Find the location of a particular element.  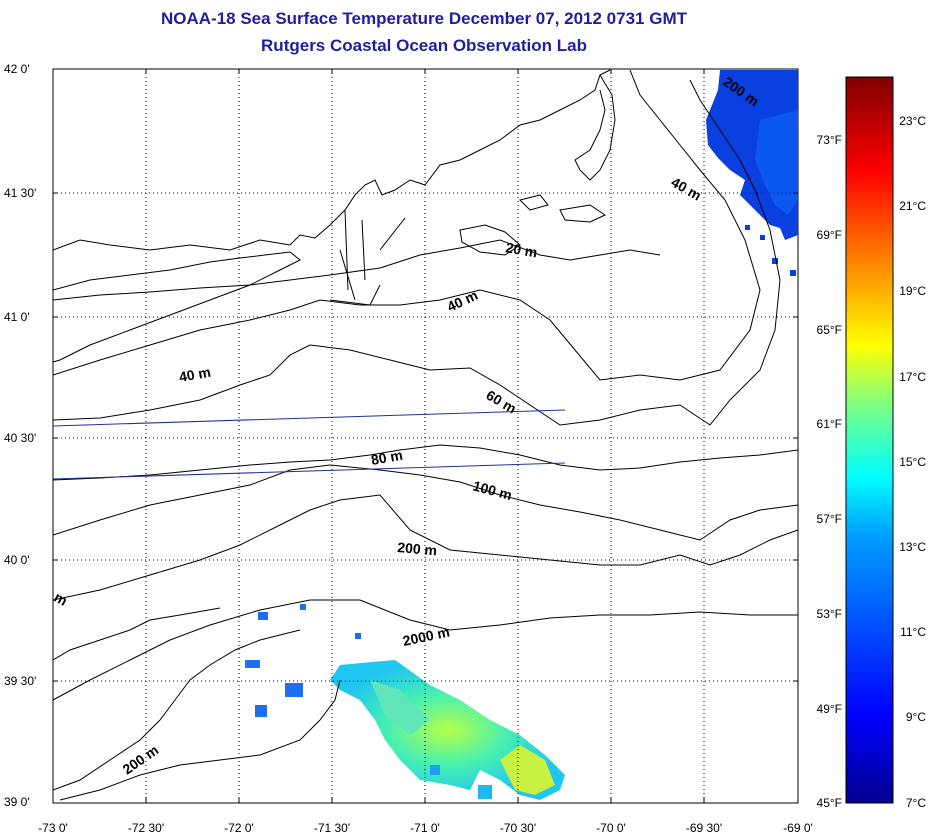

colorbar-f-label: 57°F is located at coordinates (829, 519).